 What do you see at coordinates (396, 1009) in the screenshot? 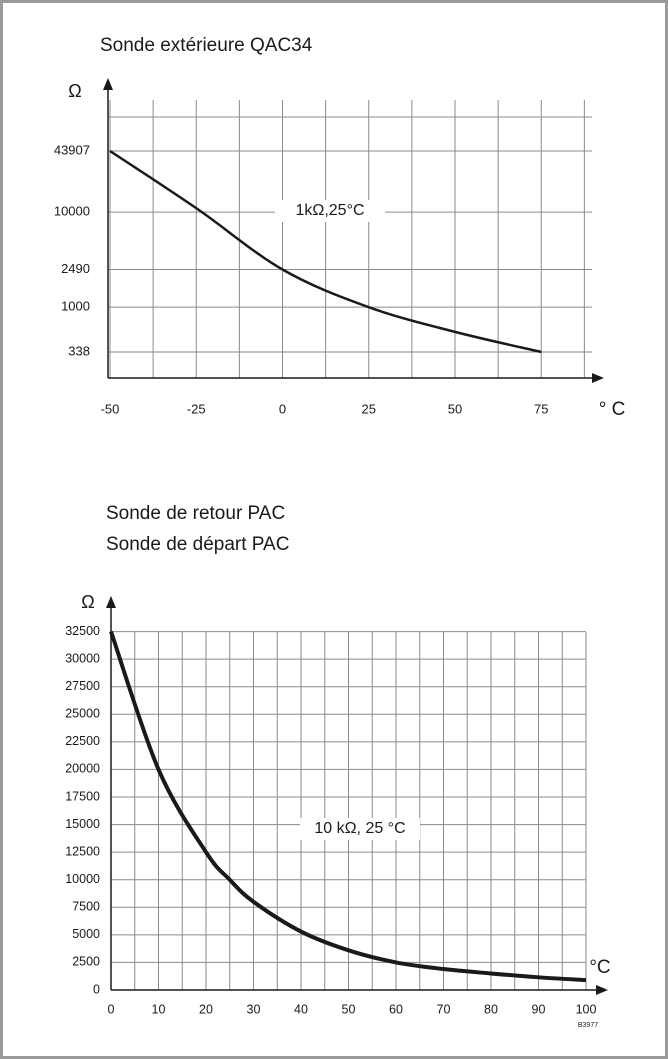
I see `x-tick-label: 60` at bounding box center [396, 1009].